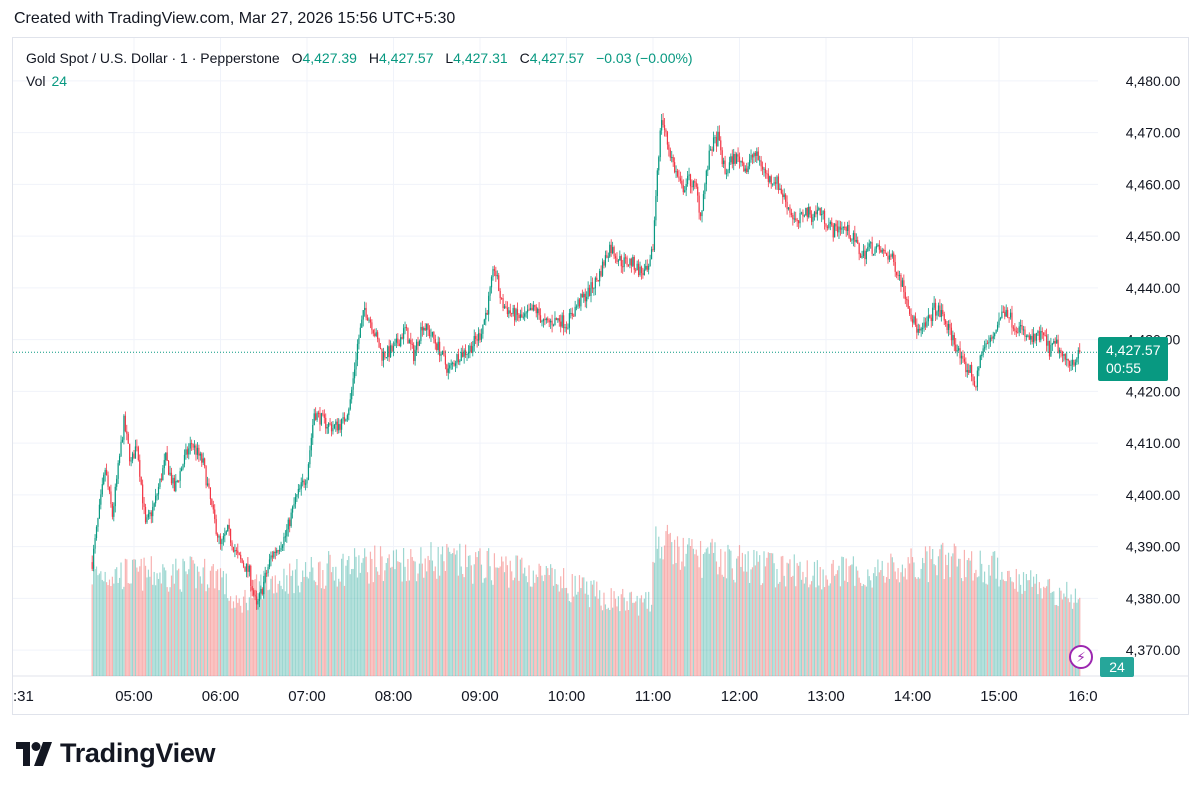  I want to click on lightning-icon: ⚡, so click(1081, 657).